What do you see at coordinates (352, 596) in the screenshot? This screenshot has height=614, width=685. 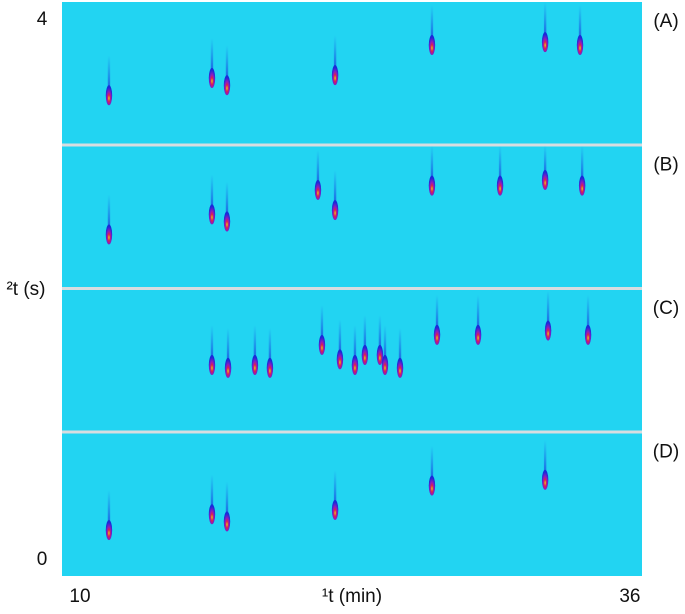 I see `x-axis-label: ¹t (min)` at bounding box center [352, 596].